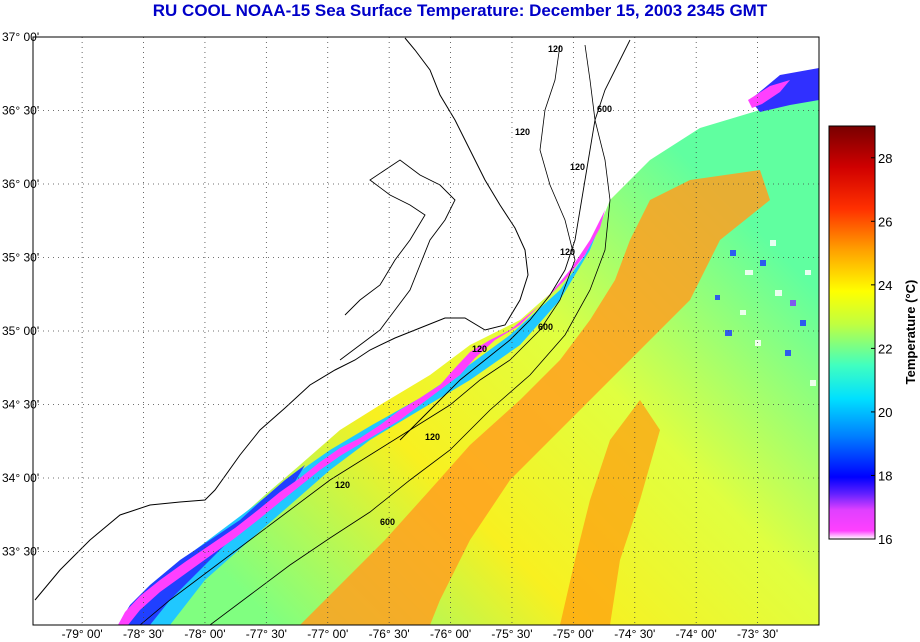 This screenshot has width=920, height=642. I want to click on latitude-tick-label: 35° 00', so click(20, 331).